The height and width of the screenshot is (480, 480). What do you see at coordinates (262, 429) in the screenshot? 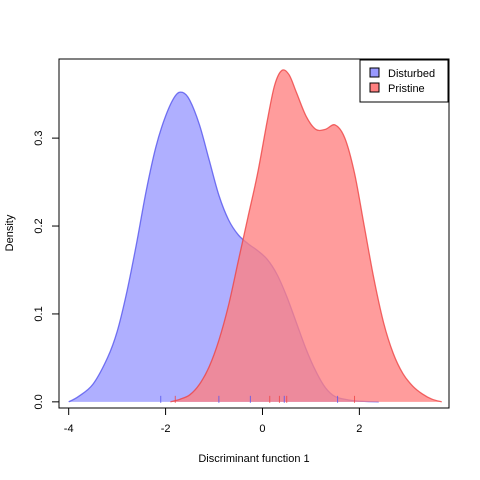
I see `x-tick-label: 0` at bounding box center [262, 429].